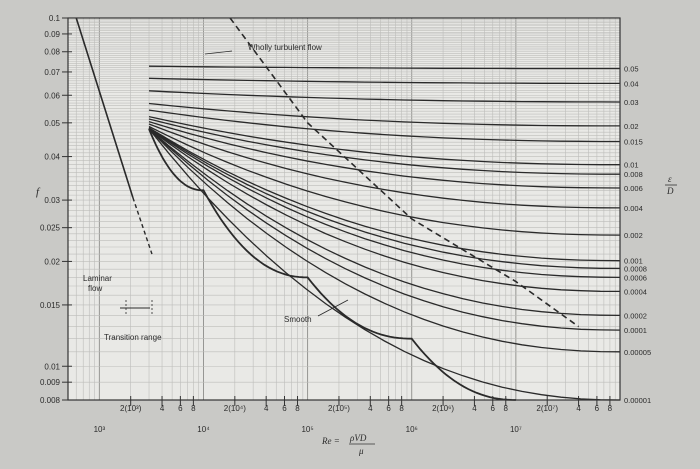  Describe the element at coordinates (631, 102) in the screenshot. I see `roughness-curve-label: 0.03` at that location.